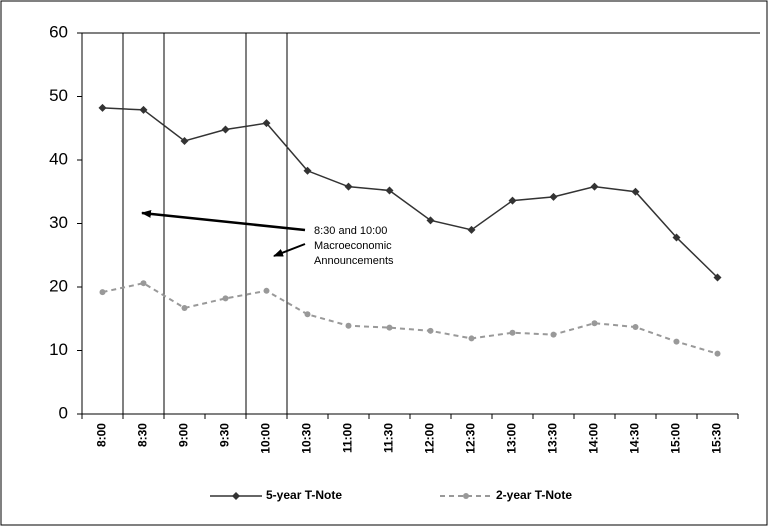 The height and width of the screenshot is (527, 769). Describe the element at coordinates (184, 435) in the screenshot. I see `x-tick-label: 9:00` at that location.